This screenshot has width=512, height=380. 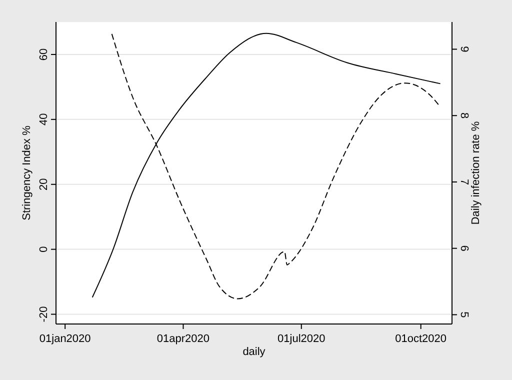 What do you see at coordinates (254, 352) in the screenshot?
I see `x-axis-title: daily` at bounding box center [254, 352].